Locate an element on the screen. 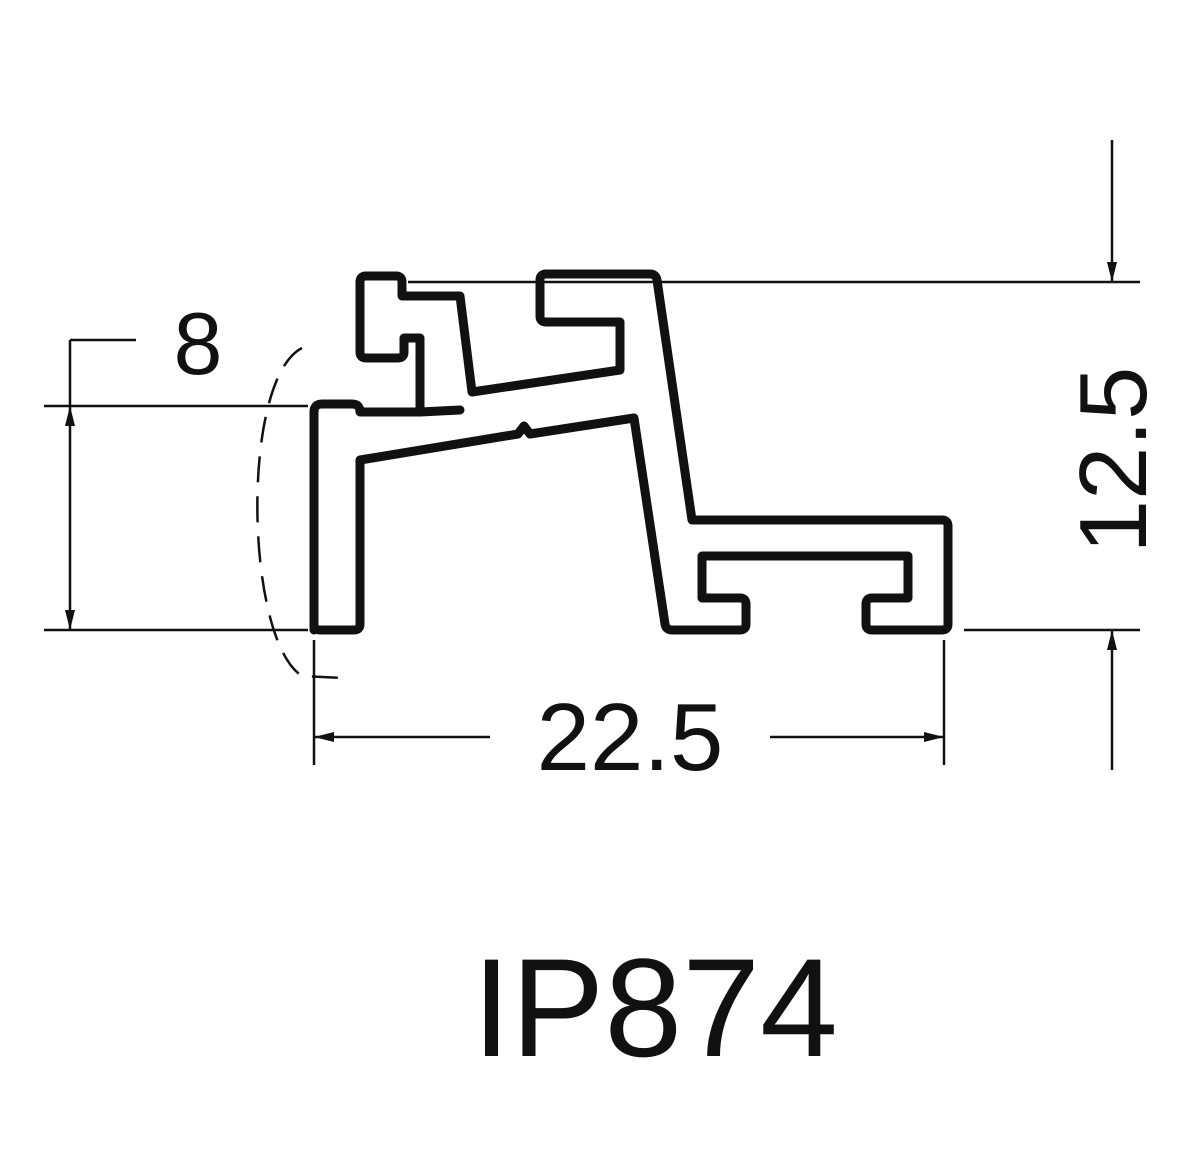  part-number: IP874 is located at coordinates (655, 1007).